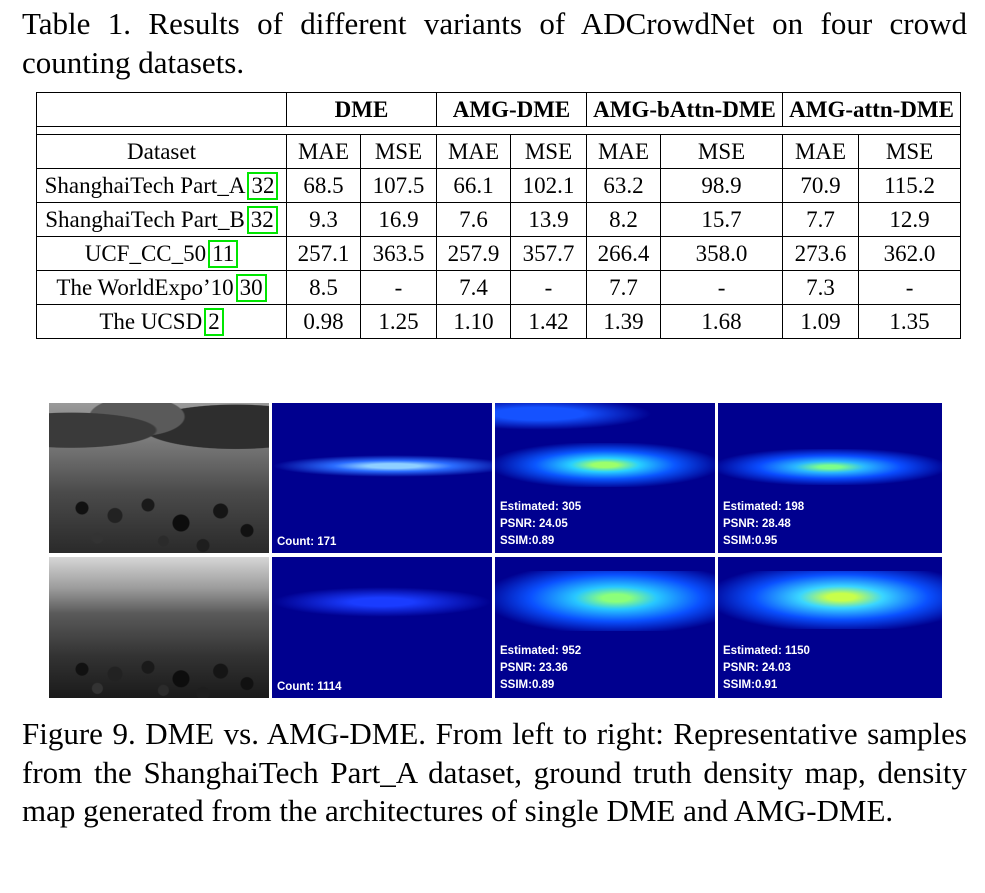 The image size is (985, 893). I want to click on group-header-amg-battn-dme: AMG-bAttn-DME, so click(685, 109).